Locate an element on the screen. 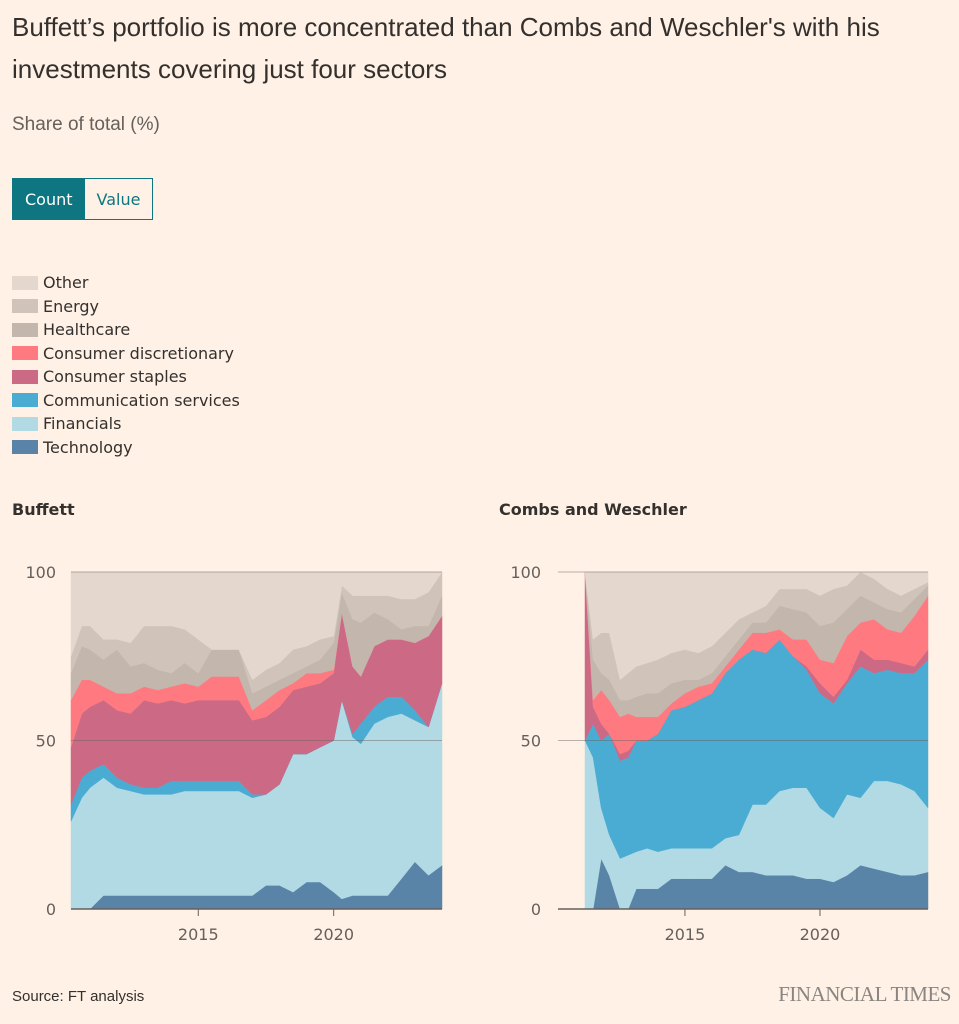  count-value-toggle: Count Value is located at coordinates (83, 199).